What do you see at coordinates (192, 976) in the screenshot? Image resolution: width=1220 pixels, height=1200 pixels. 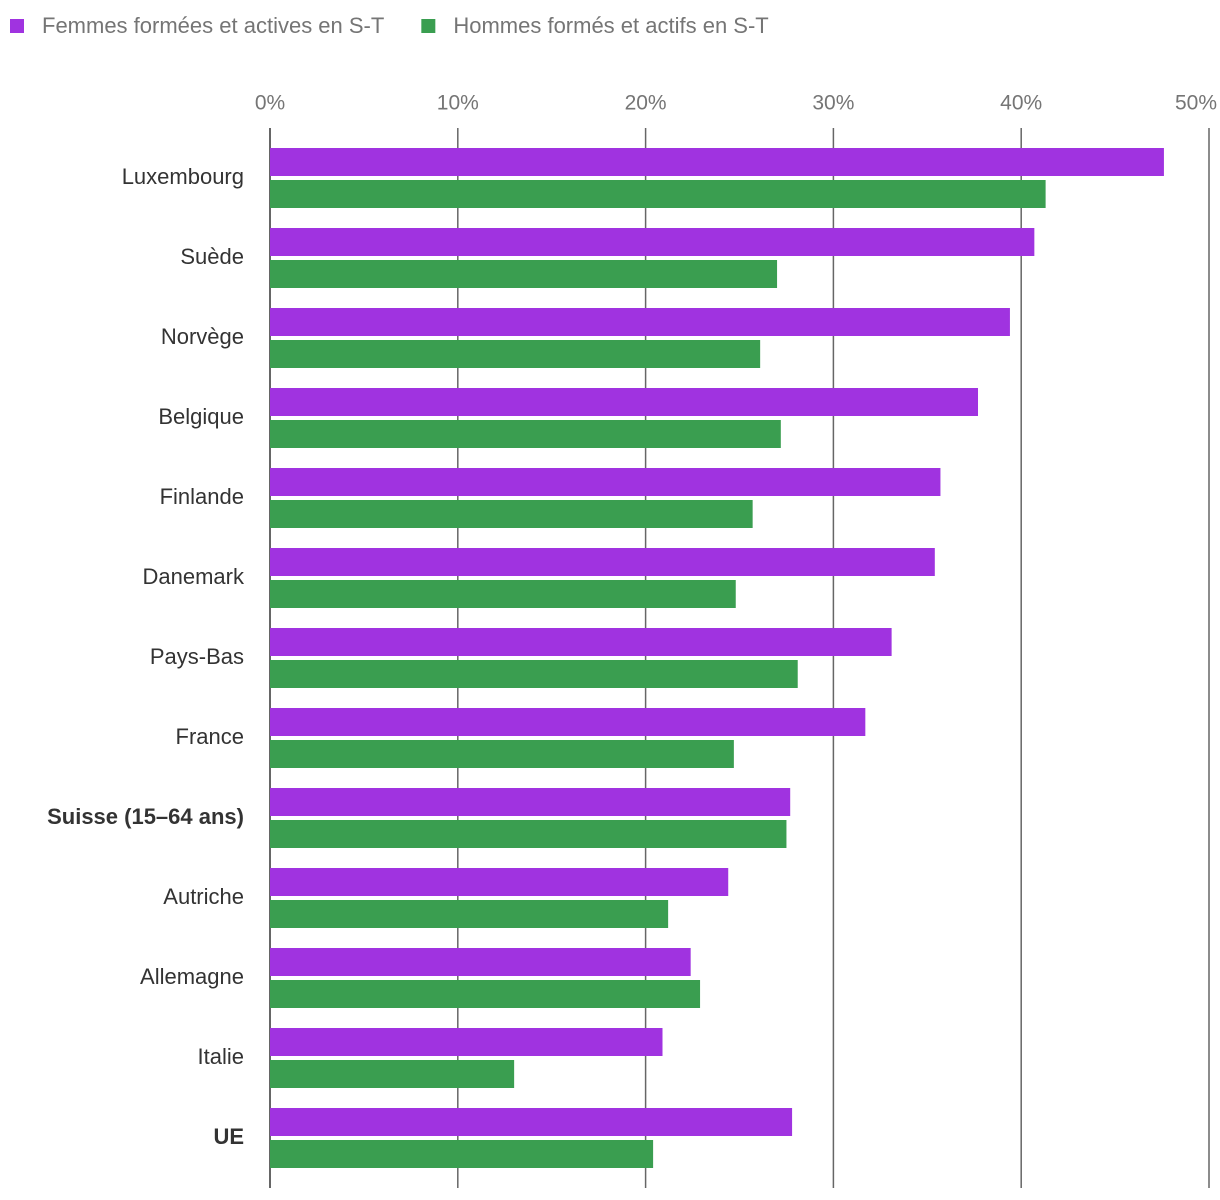 I see `category-label: Allemagne` at bounding box center [192, 976].